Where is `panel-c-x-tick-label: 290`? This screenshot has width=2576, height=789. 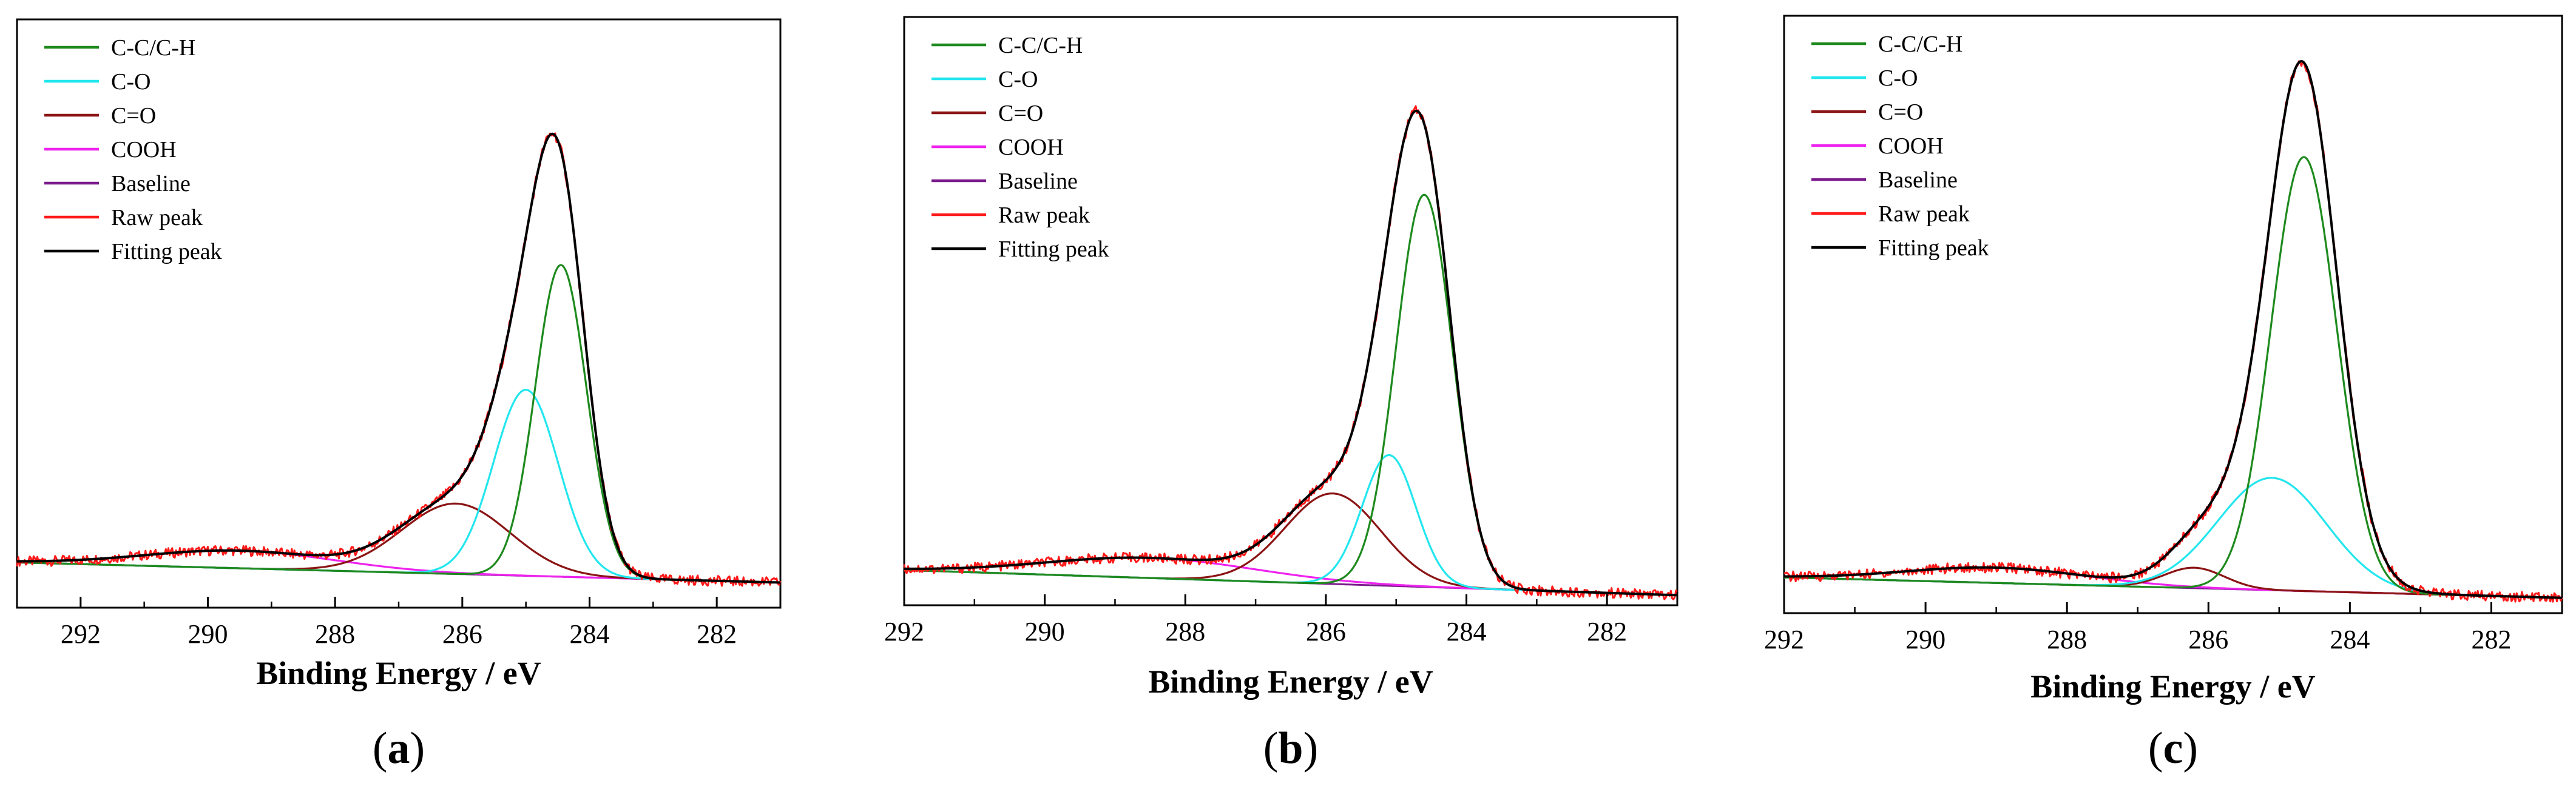
panel-c-x-tick-label: 290 is located at coordinates (1925, 639).